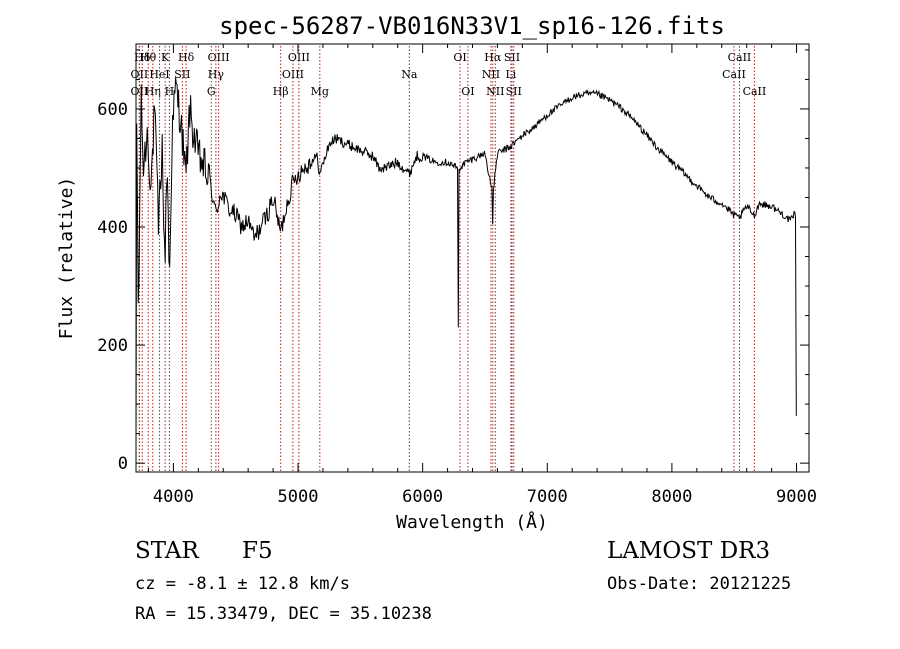 The image size is (900, 649). I want to click on class-label: STAR, so click(167, 551).